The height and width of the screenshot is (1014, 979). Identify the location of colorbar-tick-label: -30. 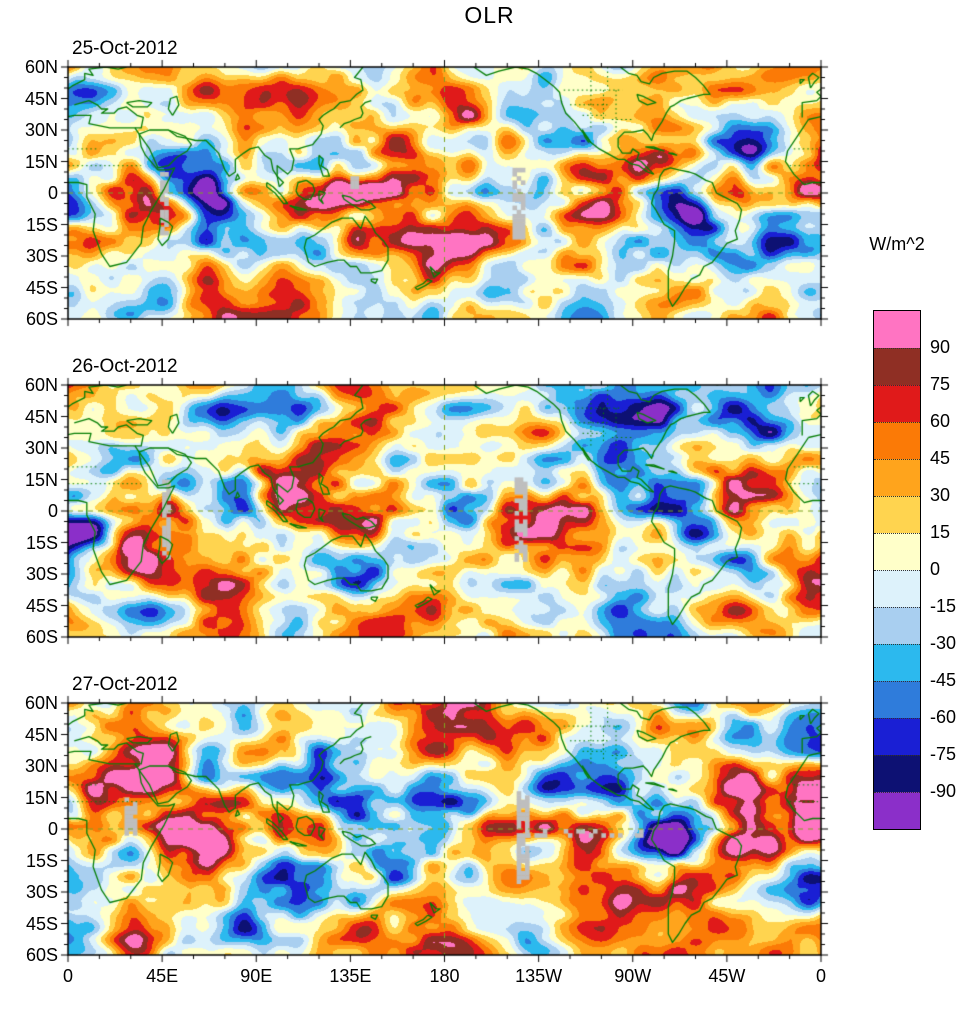
(943, 643).